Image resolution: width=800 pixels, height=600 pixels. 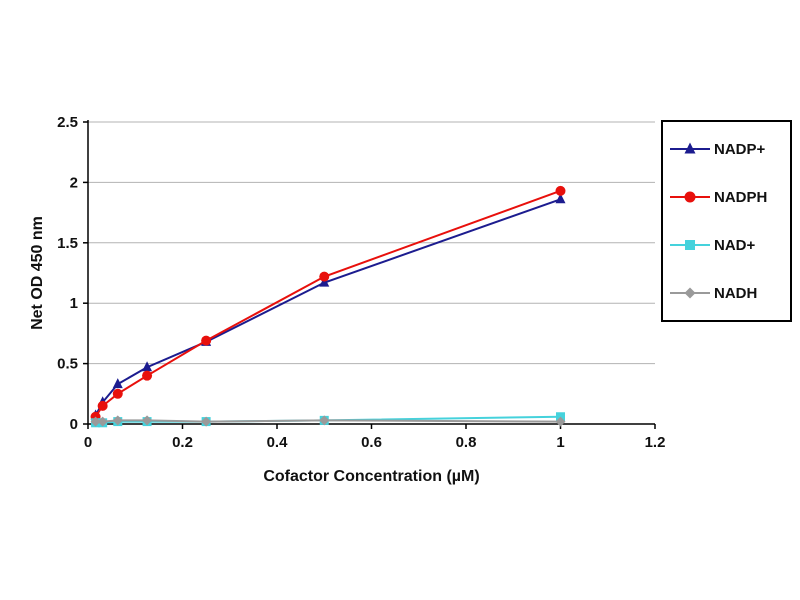 What do you see at coordinates (37, 273) in the screenshot?
I see `y-axis-title: Net OD 450 nm` at bounding box center [37, 273].